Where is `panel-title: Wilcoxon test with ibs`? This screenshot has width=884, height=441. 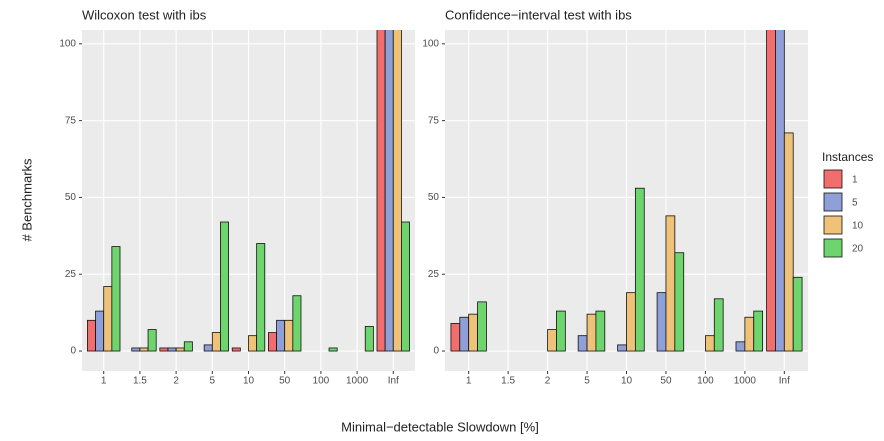 panel-title: Wilcoxon test with ibs is located at coordinates (144, 14).